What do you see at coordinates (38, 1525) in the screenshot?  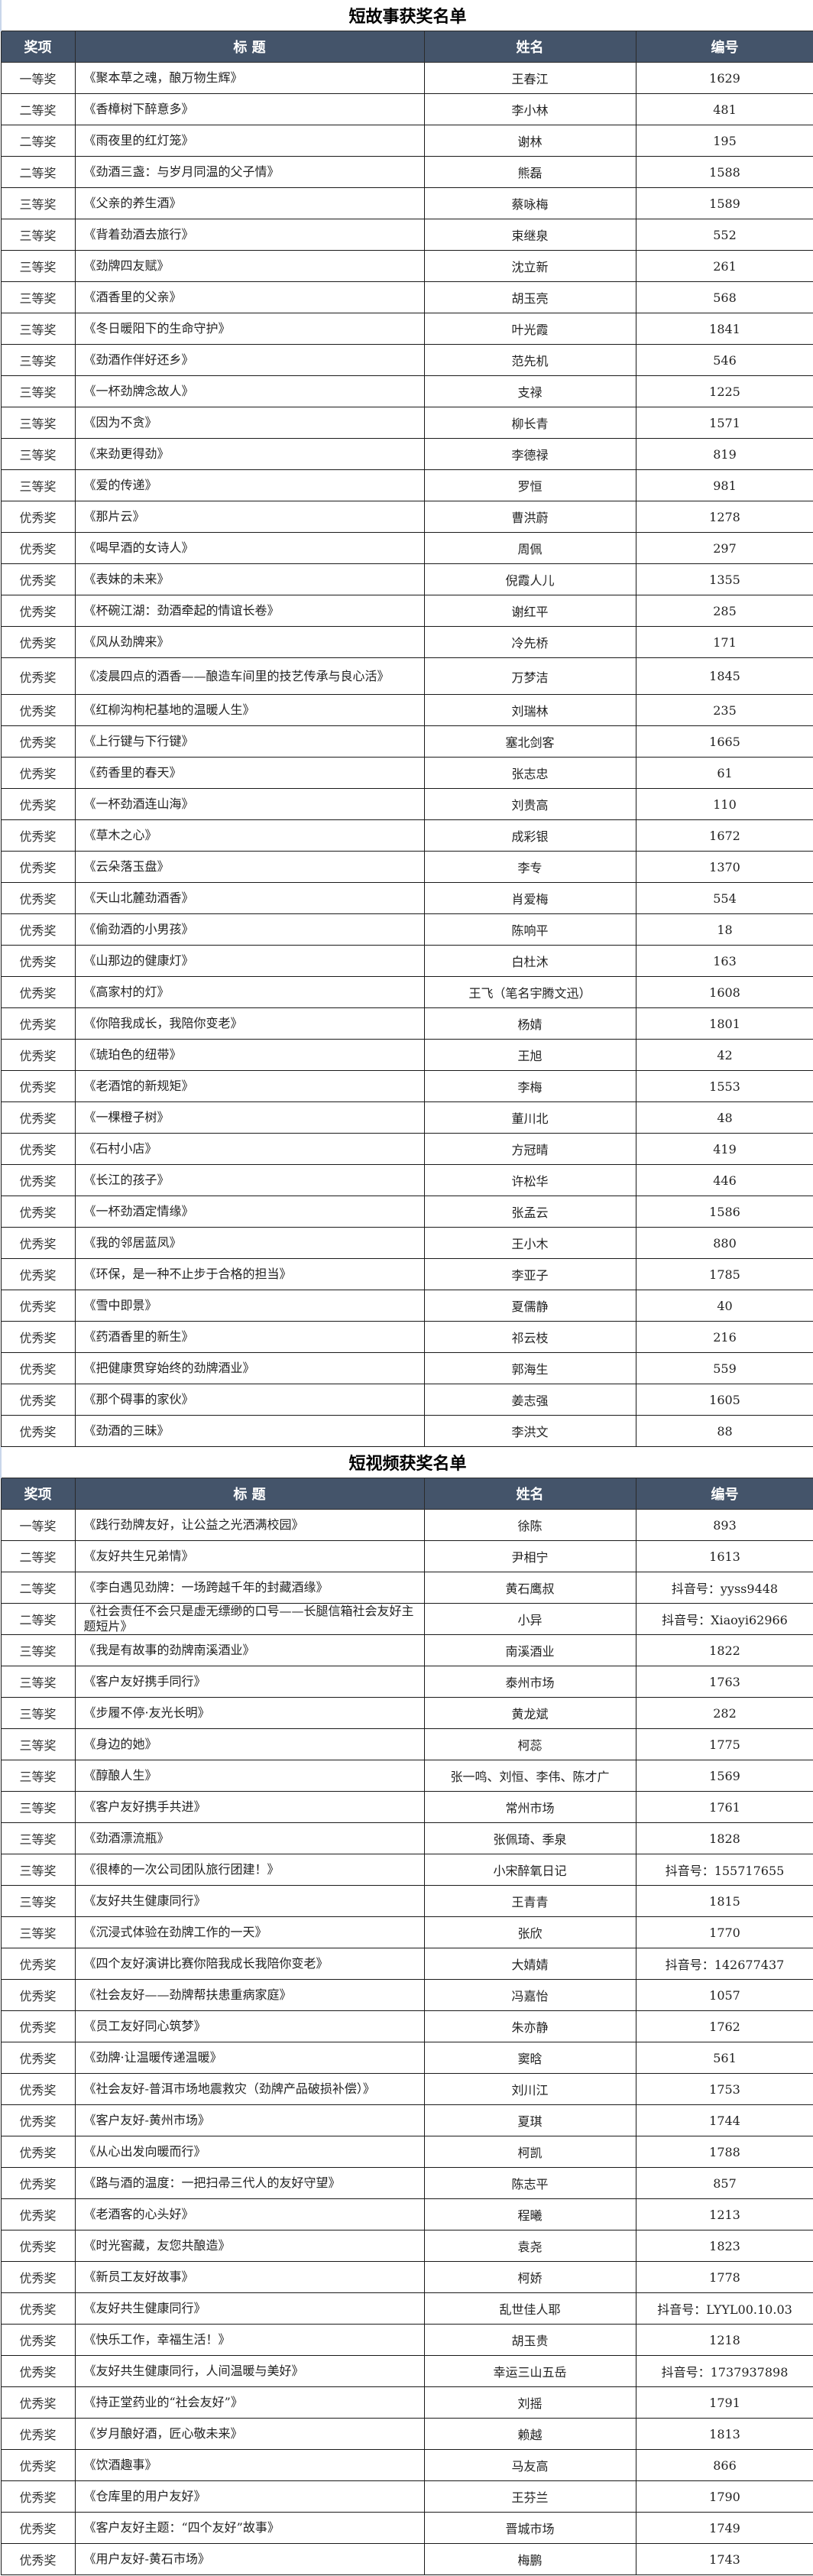 I see `award-cell: 一等奖` at bounding box center [38, 1525].